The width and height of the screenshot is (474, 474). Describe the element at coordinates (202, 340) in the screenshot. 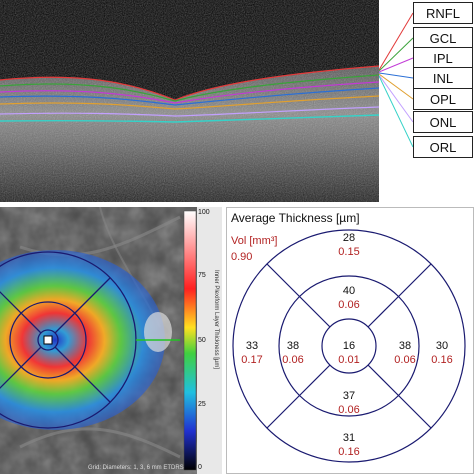

I see `colorbar-tick-50: 50` at that location.